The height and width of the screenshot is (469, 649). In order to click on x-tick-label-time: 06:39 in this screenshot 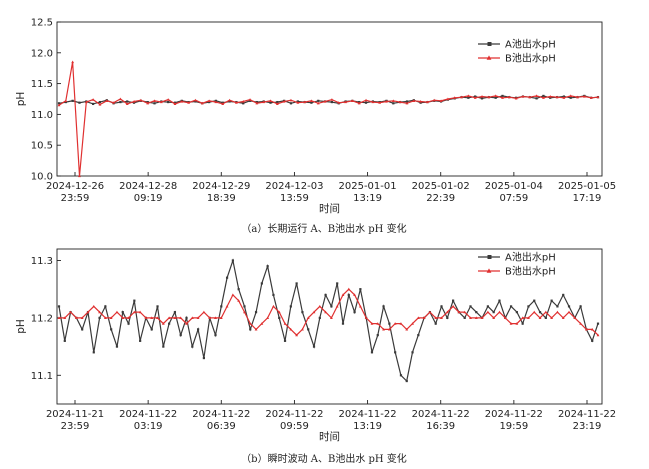, I will do `click(221, 426)`.